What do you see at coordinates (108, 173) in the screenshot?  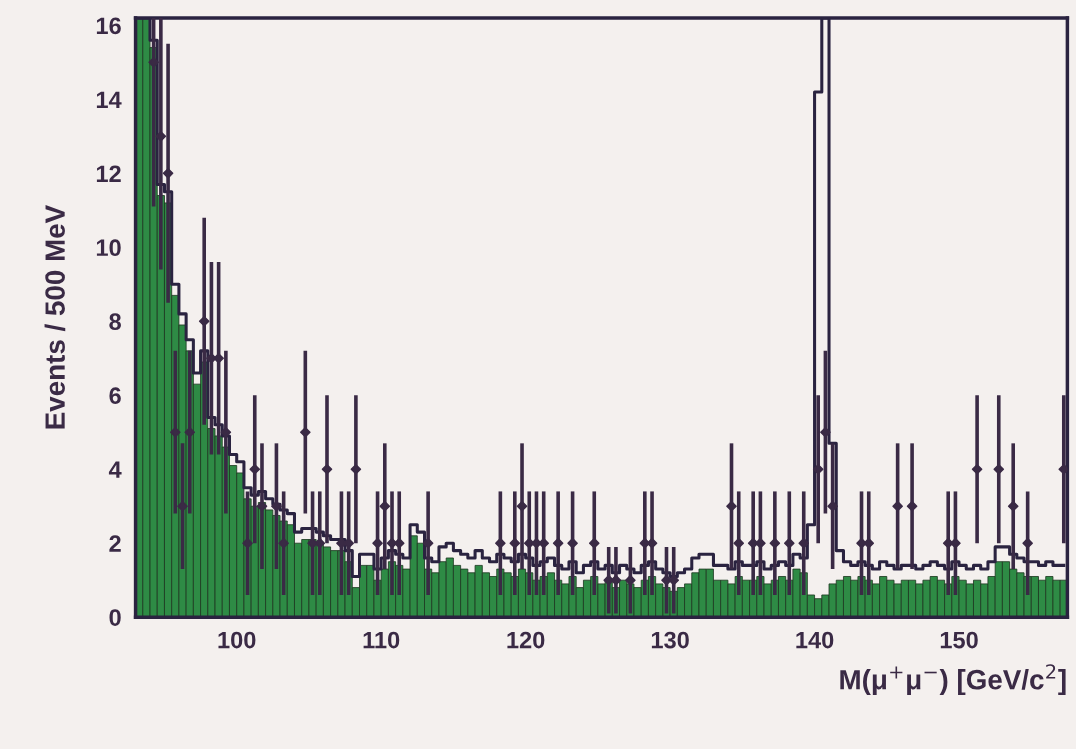 I see `y-tick-label: 12` at bounding box center [108, 173].